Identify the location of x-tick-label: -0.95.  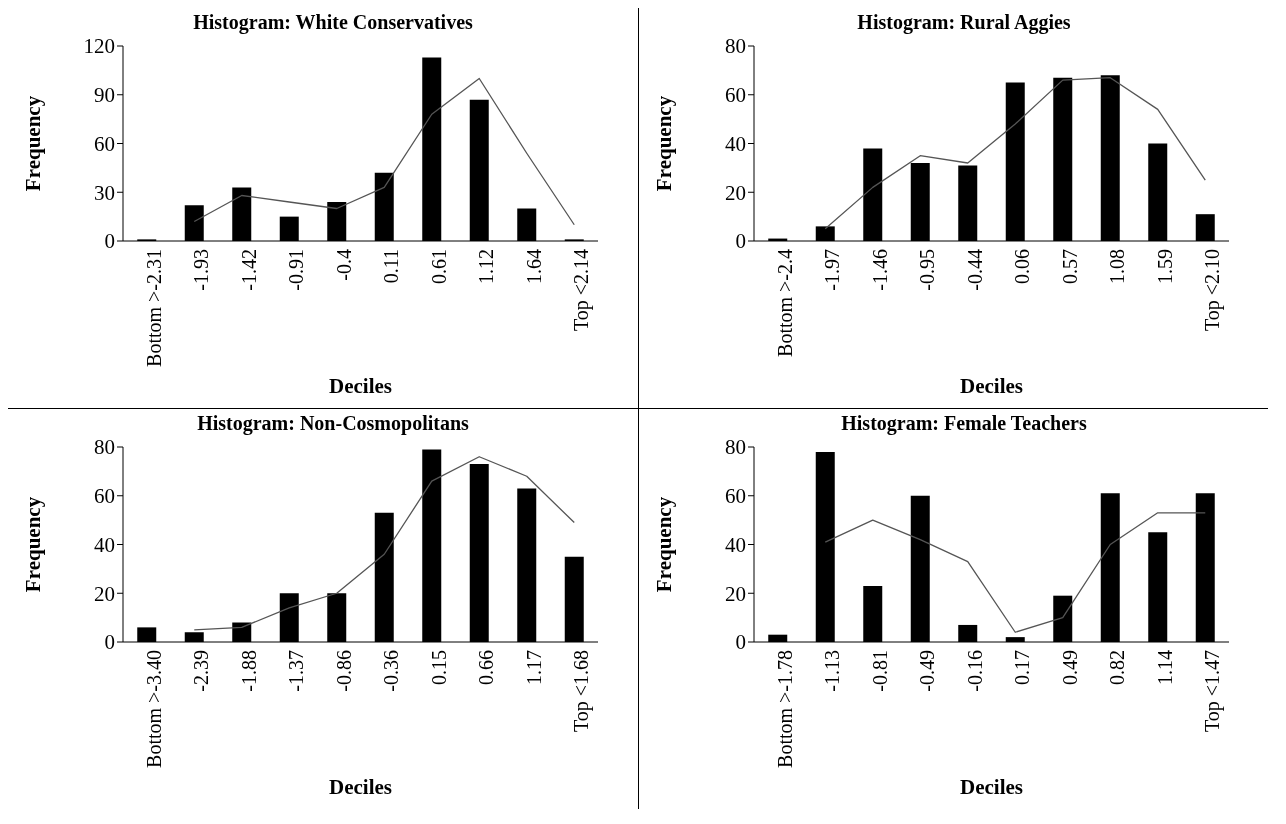
(927, 270).